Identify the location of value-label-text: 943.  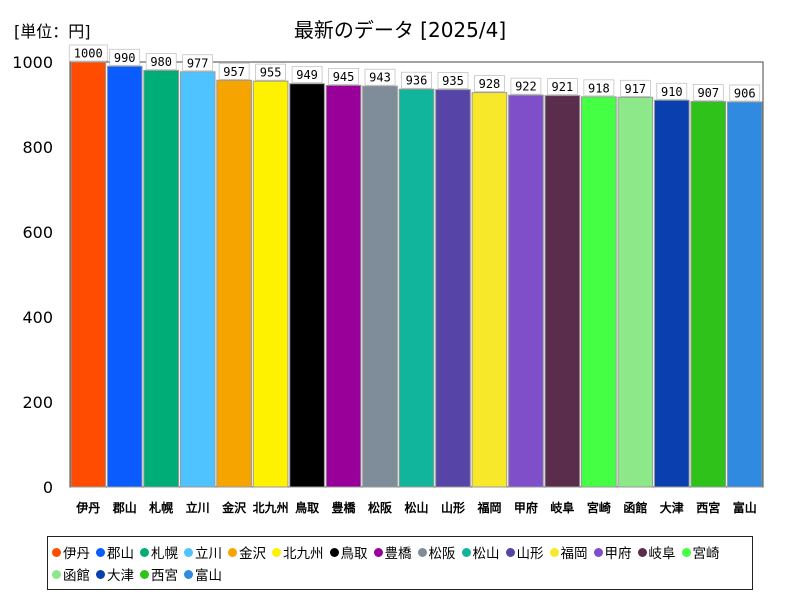
(380, 78).